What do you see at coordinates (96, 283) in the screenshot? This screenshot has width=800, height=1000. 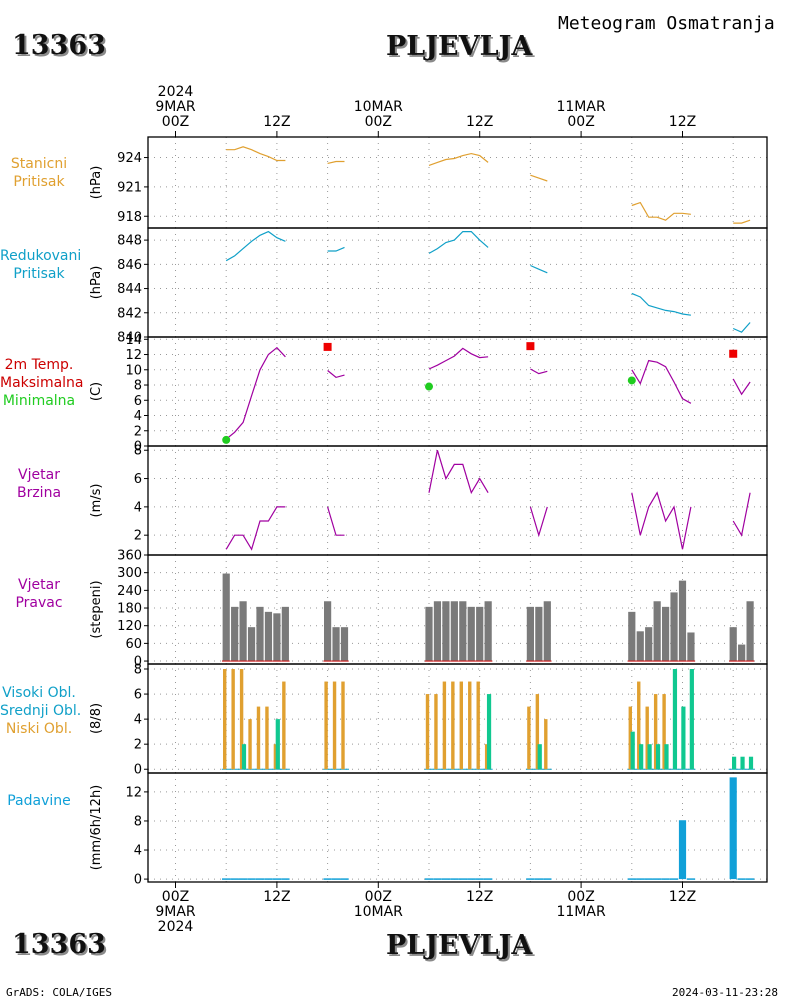 I see `y-axis-label: (hPa)` at bounding box center [96, 283].